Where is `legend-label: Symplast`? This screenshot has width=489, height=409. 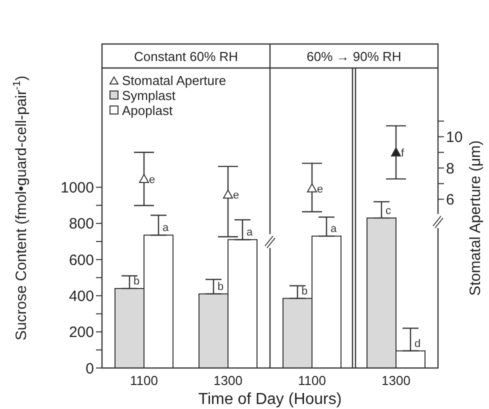
legend-label: Symplast is located at coordinates (149, 95).